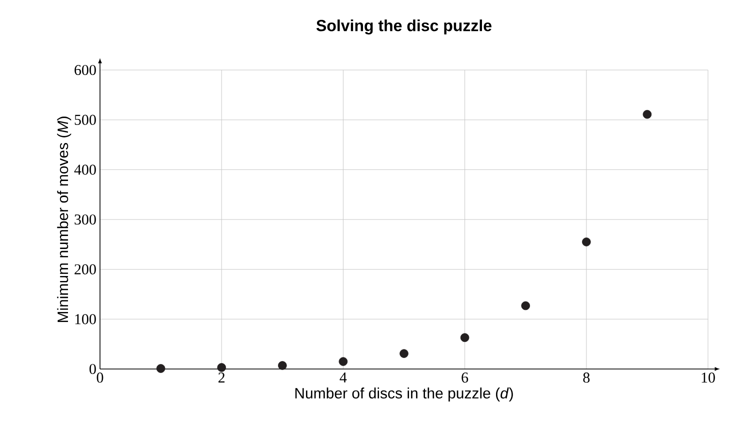 This screenshot has height=440, width=732. Describe the element at coordinates (404, 395) in the screenshot. I see `x-axis-title: Number of discs in the puzzle (d)` at that location.